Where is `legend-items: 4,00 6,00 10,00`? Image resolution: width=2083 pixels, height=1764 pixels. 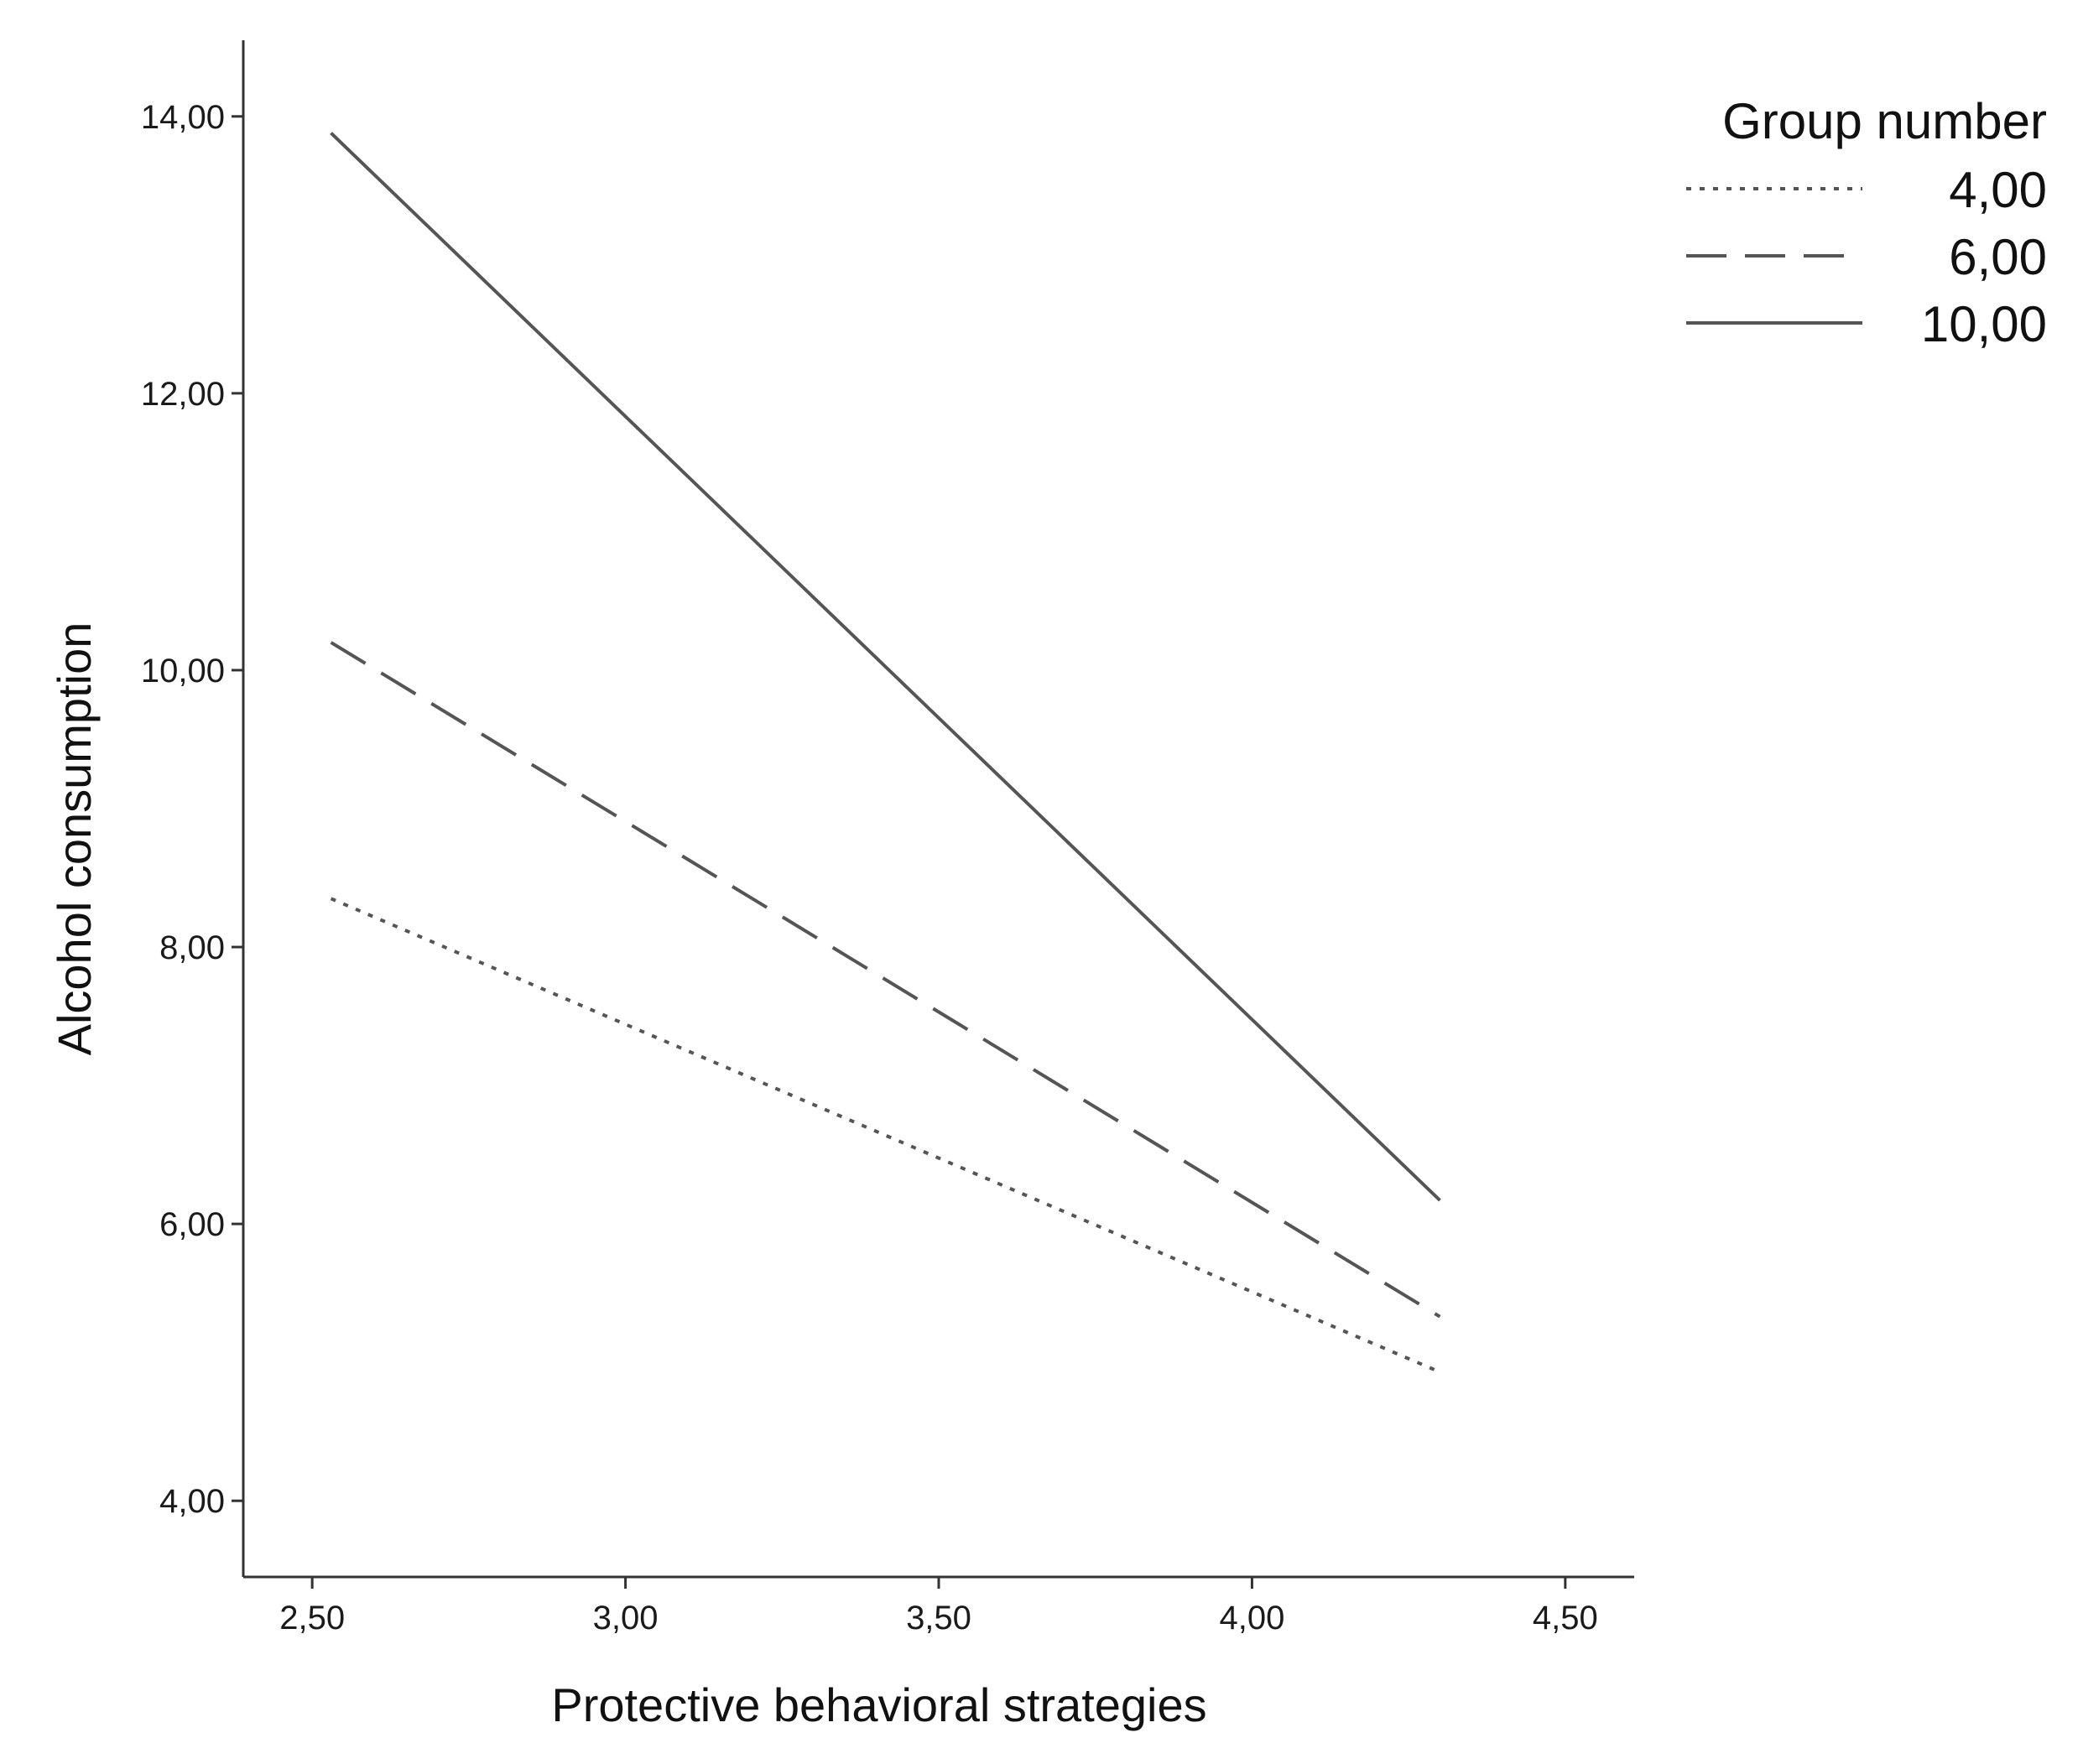 legend-items: 4,00 6,00 10,00 is located at coordinates (1866, 257).